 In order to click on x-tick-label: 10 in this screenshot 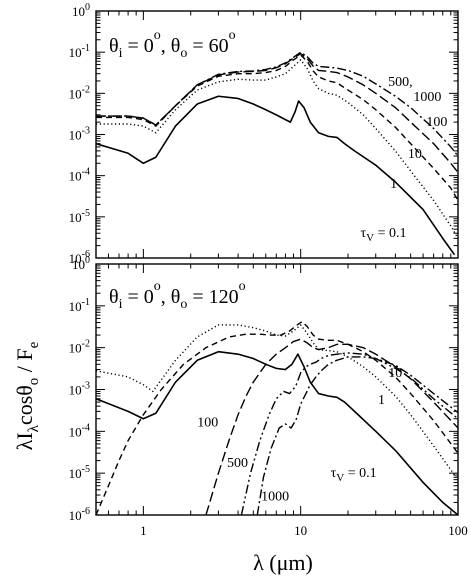, I will do `click(300, 530)`.